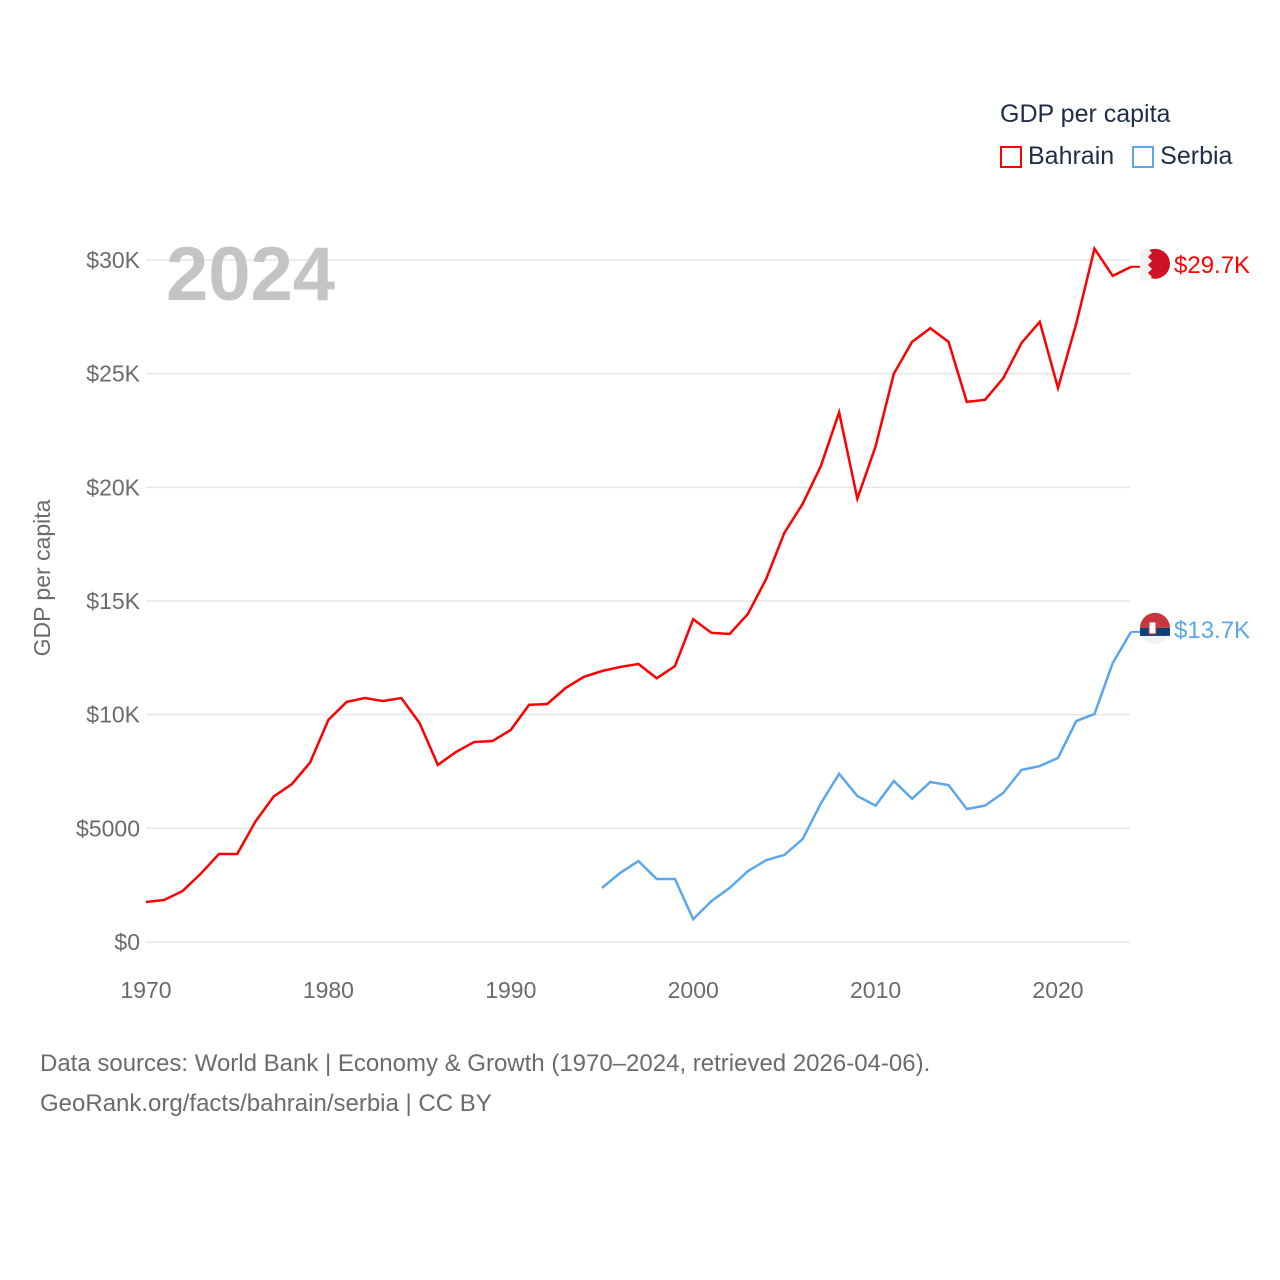 This screenshot has width=1280, height=1280. Describe the element at coordinates (113, 260) in the screenshot. I see `y-tick-label: $30K` at that location.